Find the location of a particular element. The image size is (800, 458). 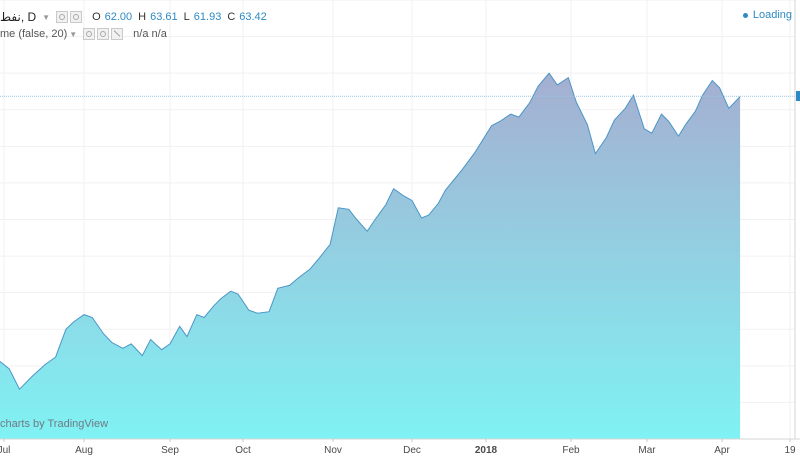

close-icon is located at coordinates (117, 34).